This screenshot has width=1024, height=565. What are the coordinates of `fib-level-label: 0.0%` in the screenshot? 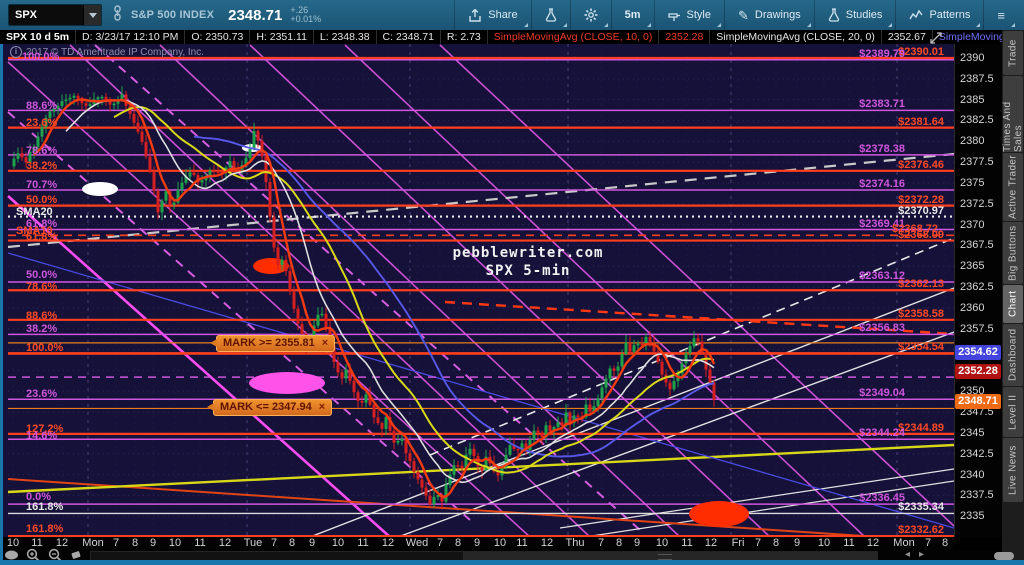 It's located at (39, 497).